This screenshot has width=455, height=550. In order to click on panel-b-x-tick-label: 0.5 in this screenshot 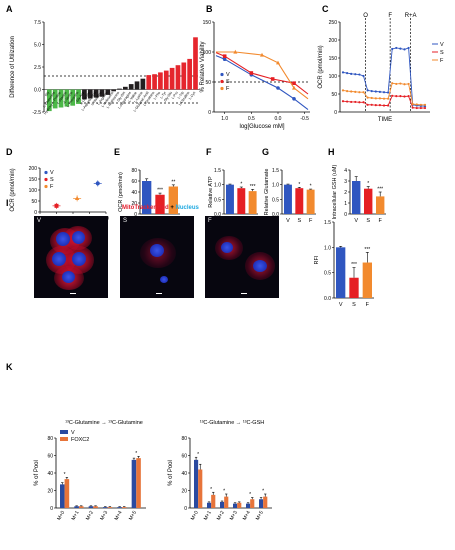, I will do `click(251, 119)`.